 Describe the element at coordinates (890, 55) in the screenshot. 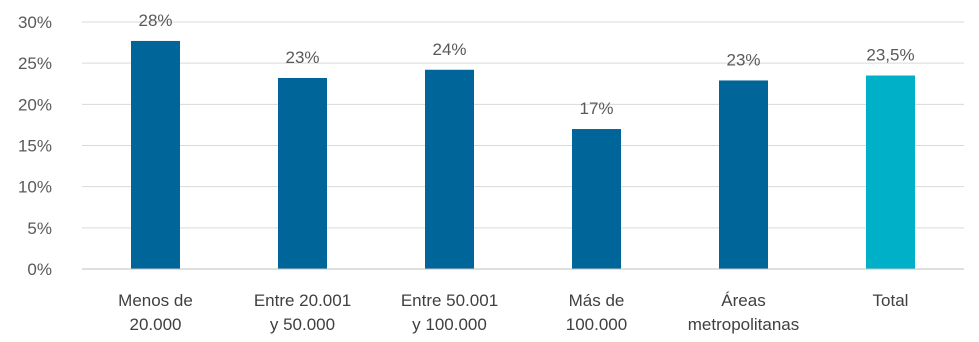

I see `data-label: 23,5%` at that location.